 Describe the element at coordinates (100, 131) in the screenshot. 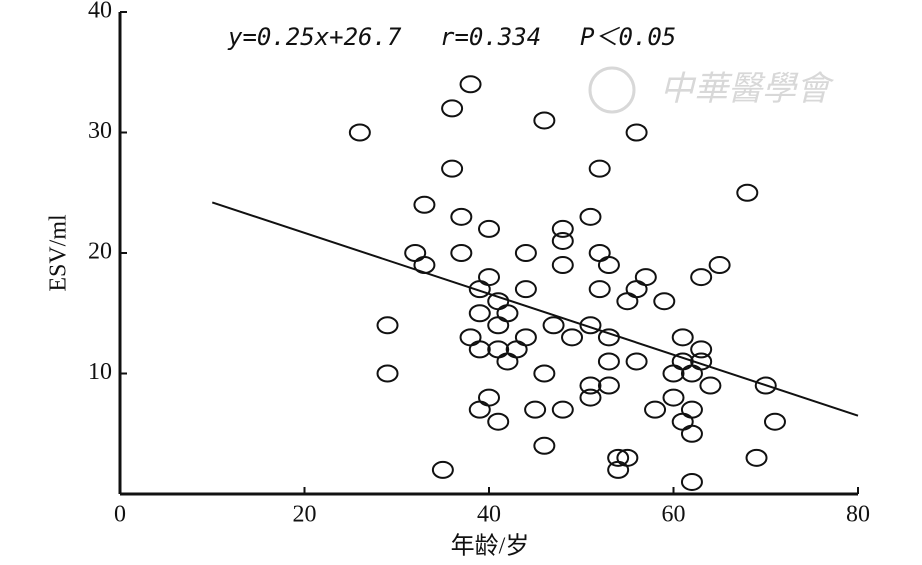

I see `y-tick-label: 30` at that location.